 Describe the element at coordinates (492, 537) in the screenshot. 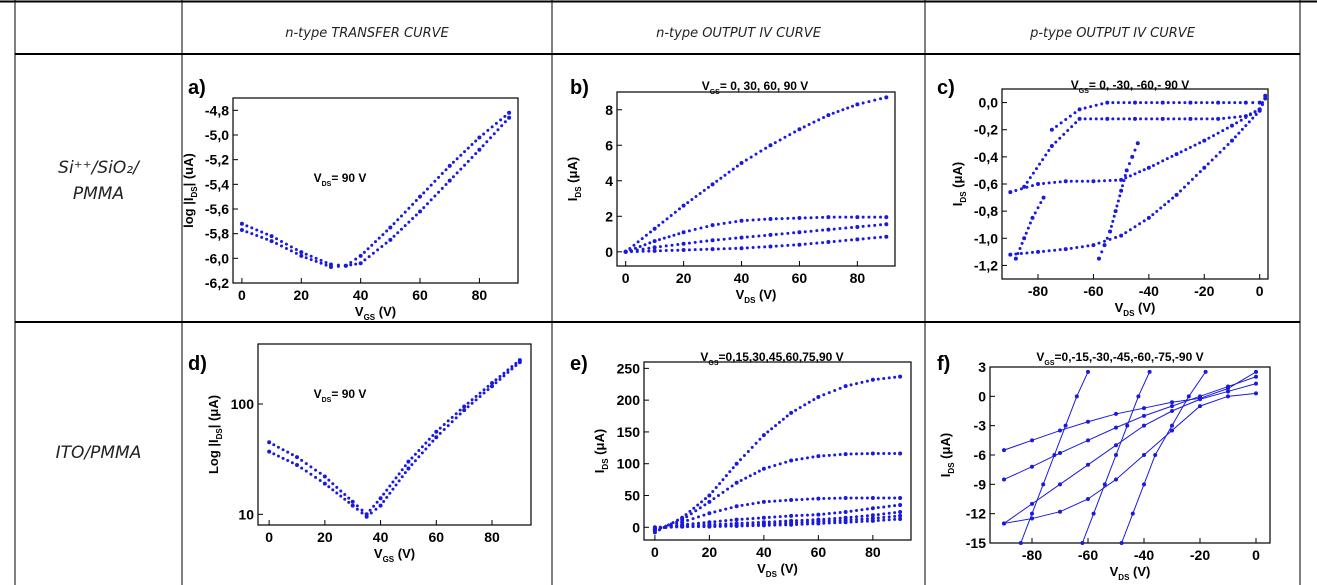

I see `x-tick-label: 80` at that location.